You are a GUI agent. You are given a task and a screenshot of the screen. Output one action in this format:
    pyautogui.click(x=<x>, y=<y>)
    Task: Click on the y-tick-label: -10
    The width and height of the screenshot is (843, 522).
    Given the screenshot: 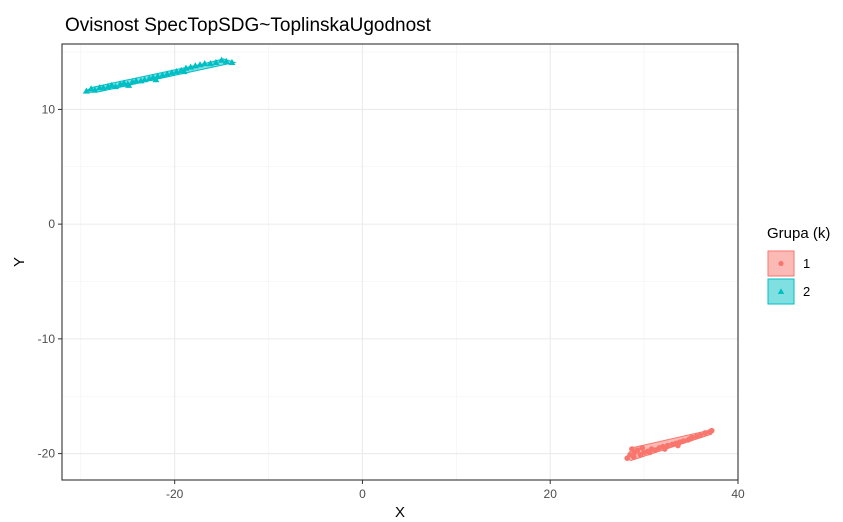 What is the action you would take?
    pyautogui.click(x=47, y=339)
    